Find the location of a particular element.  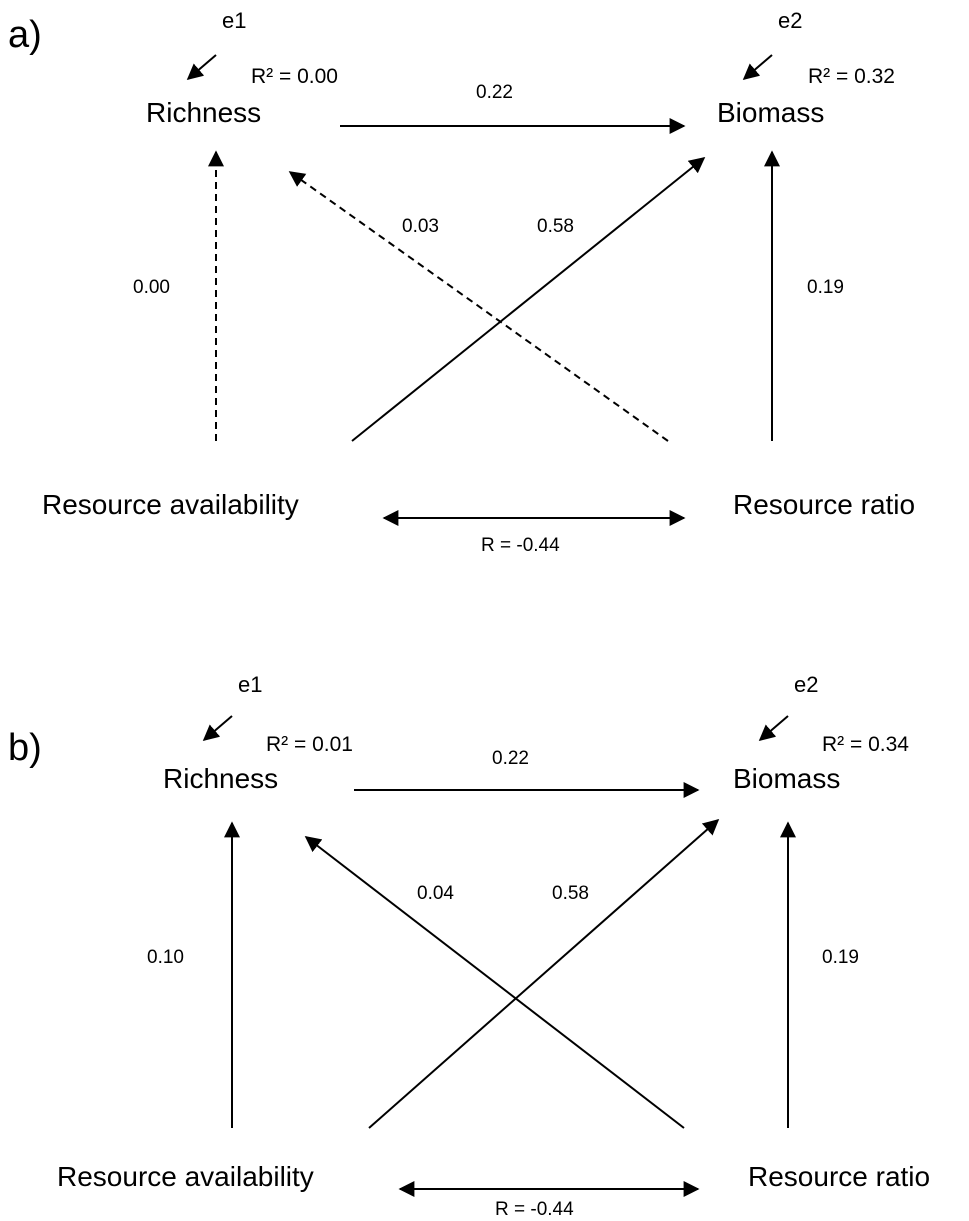

r2-richness: R² = 0.01 is located at coordinates (309, 744).